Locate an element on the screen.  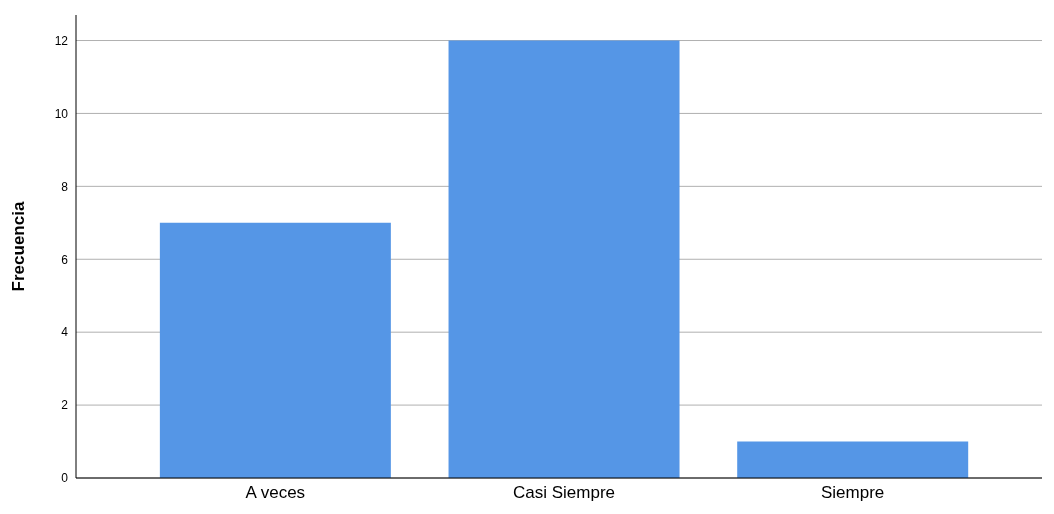
y-tick-label: 10 is located at coordinates (61, 113).